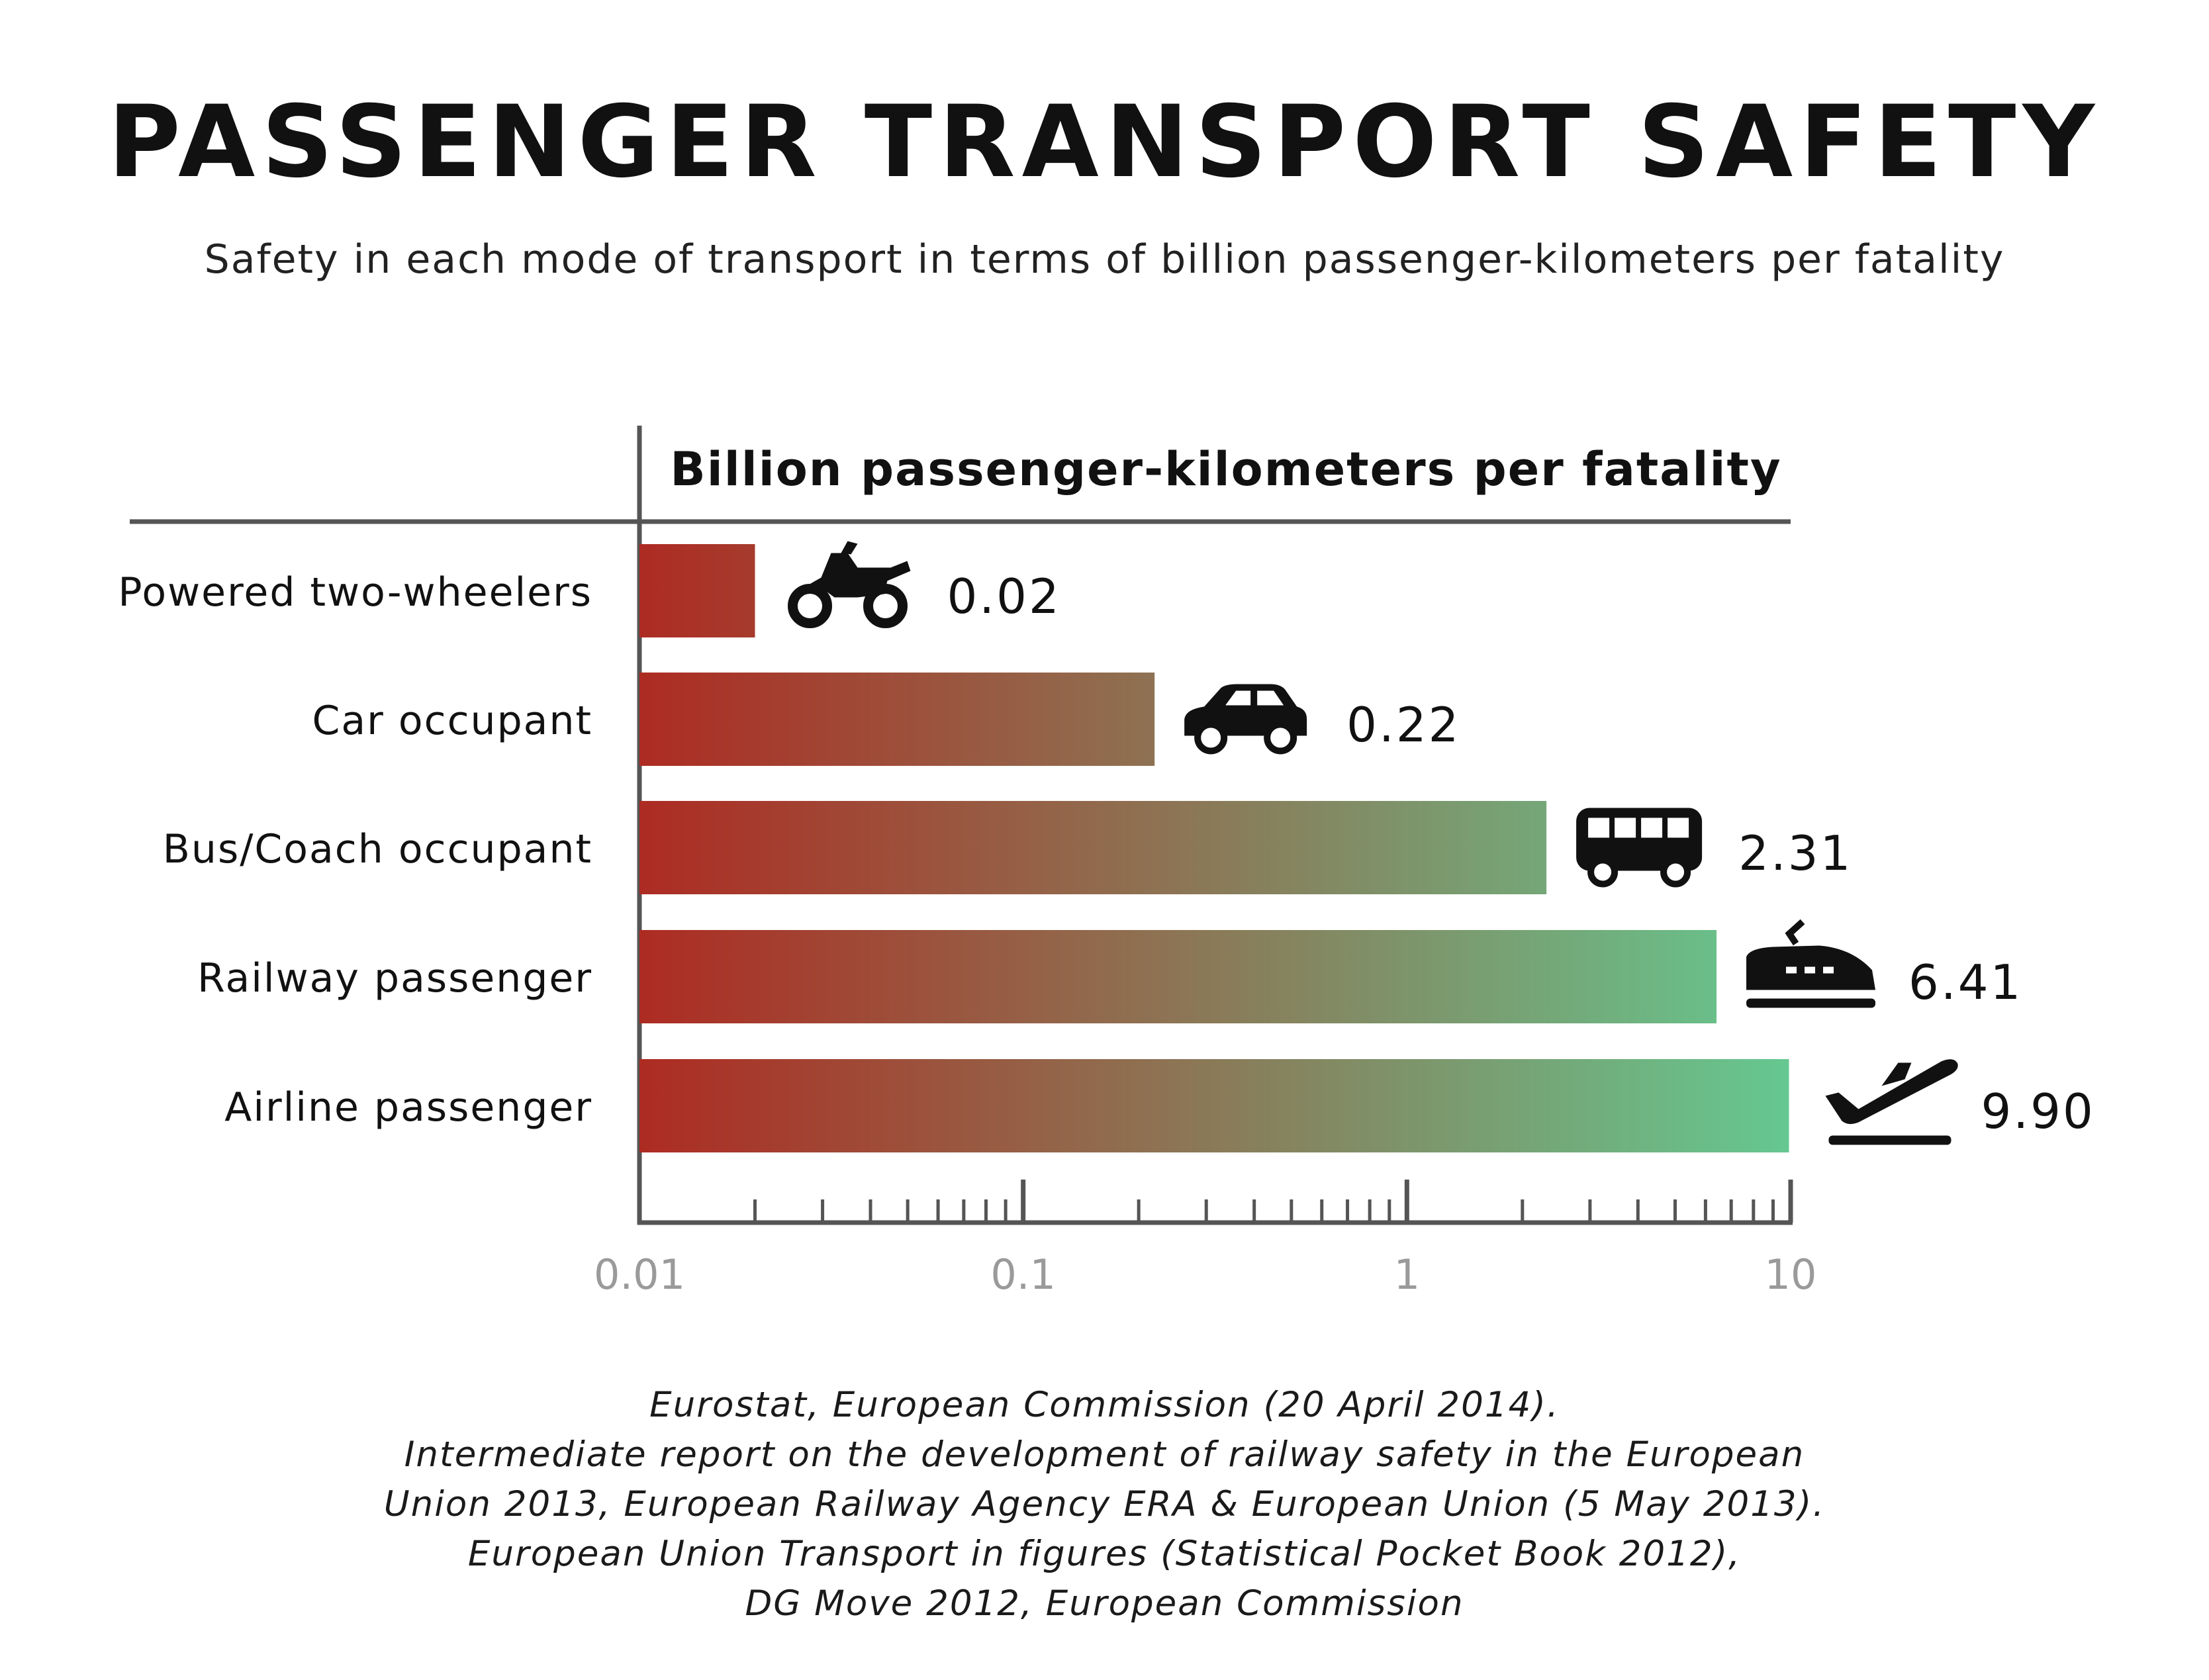 This screenshot has width=2209, height=1680. Describe the element at coordinates (452, 721) in the screenshot. I see `category-label: Car occupant` at that location.